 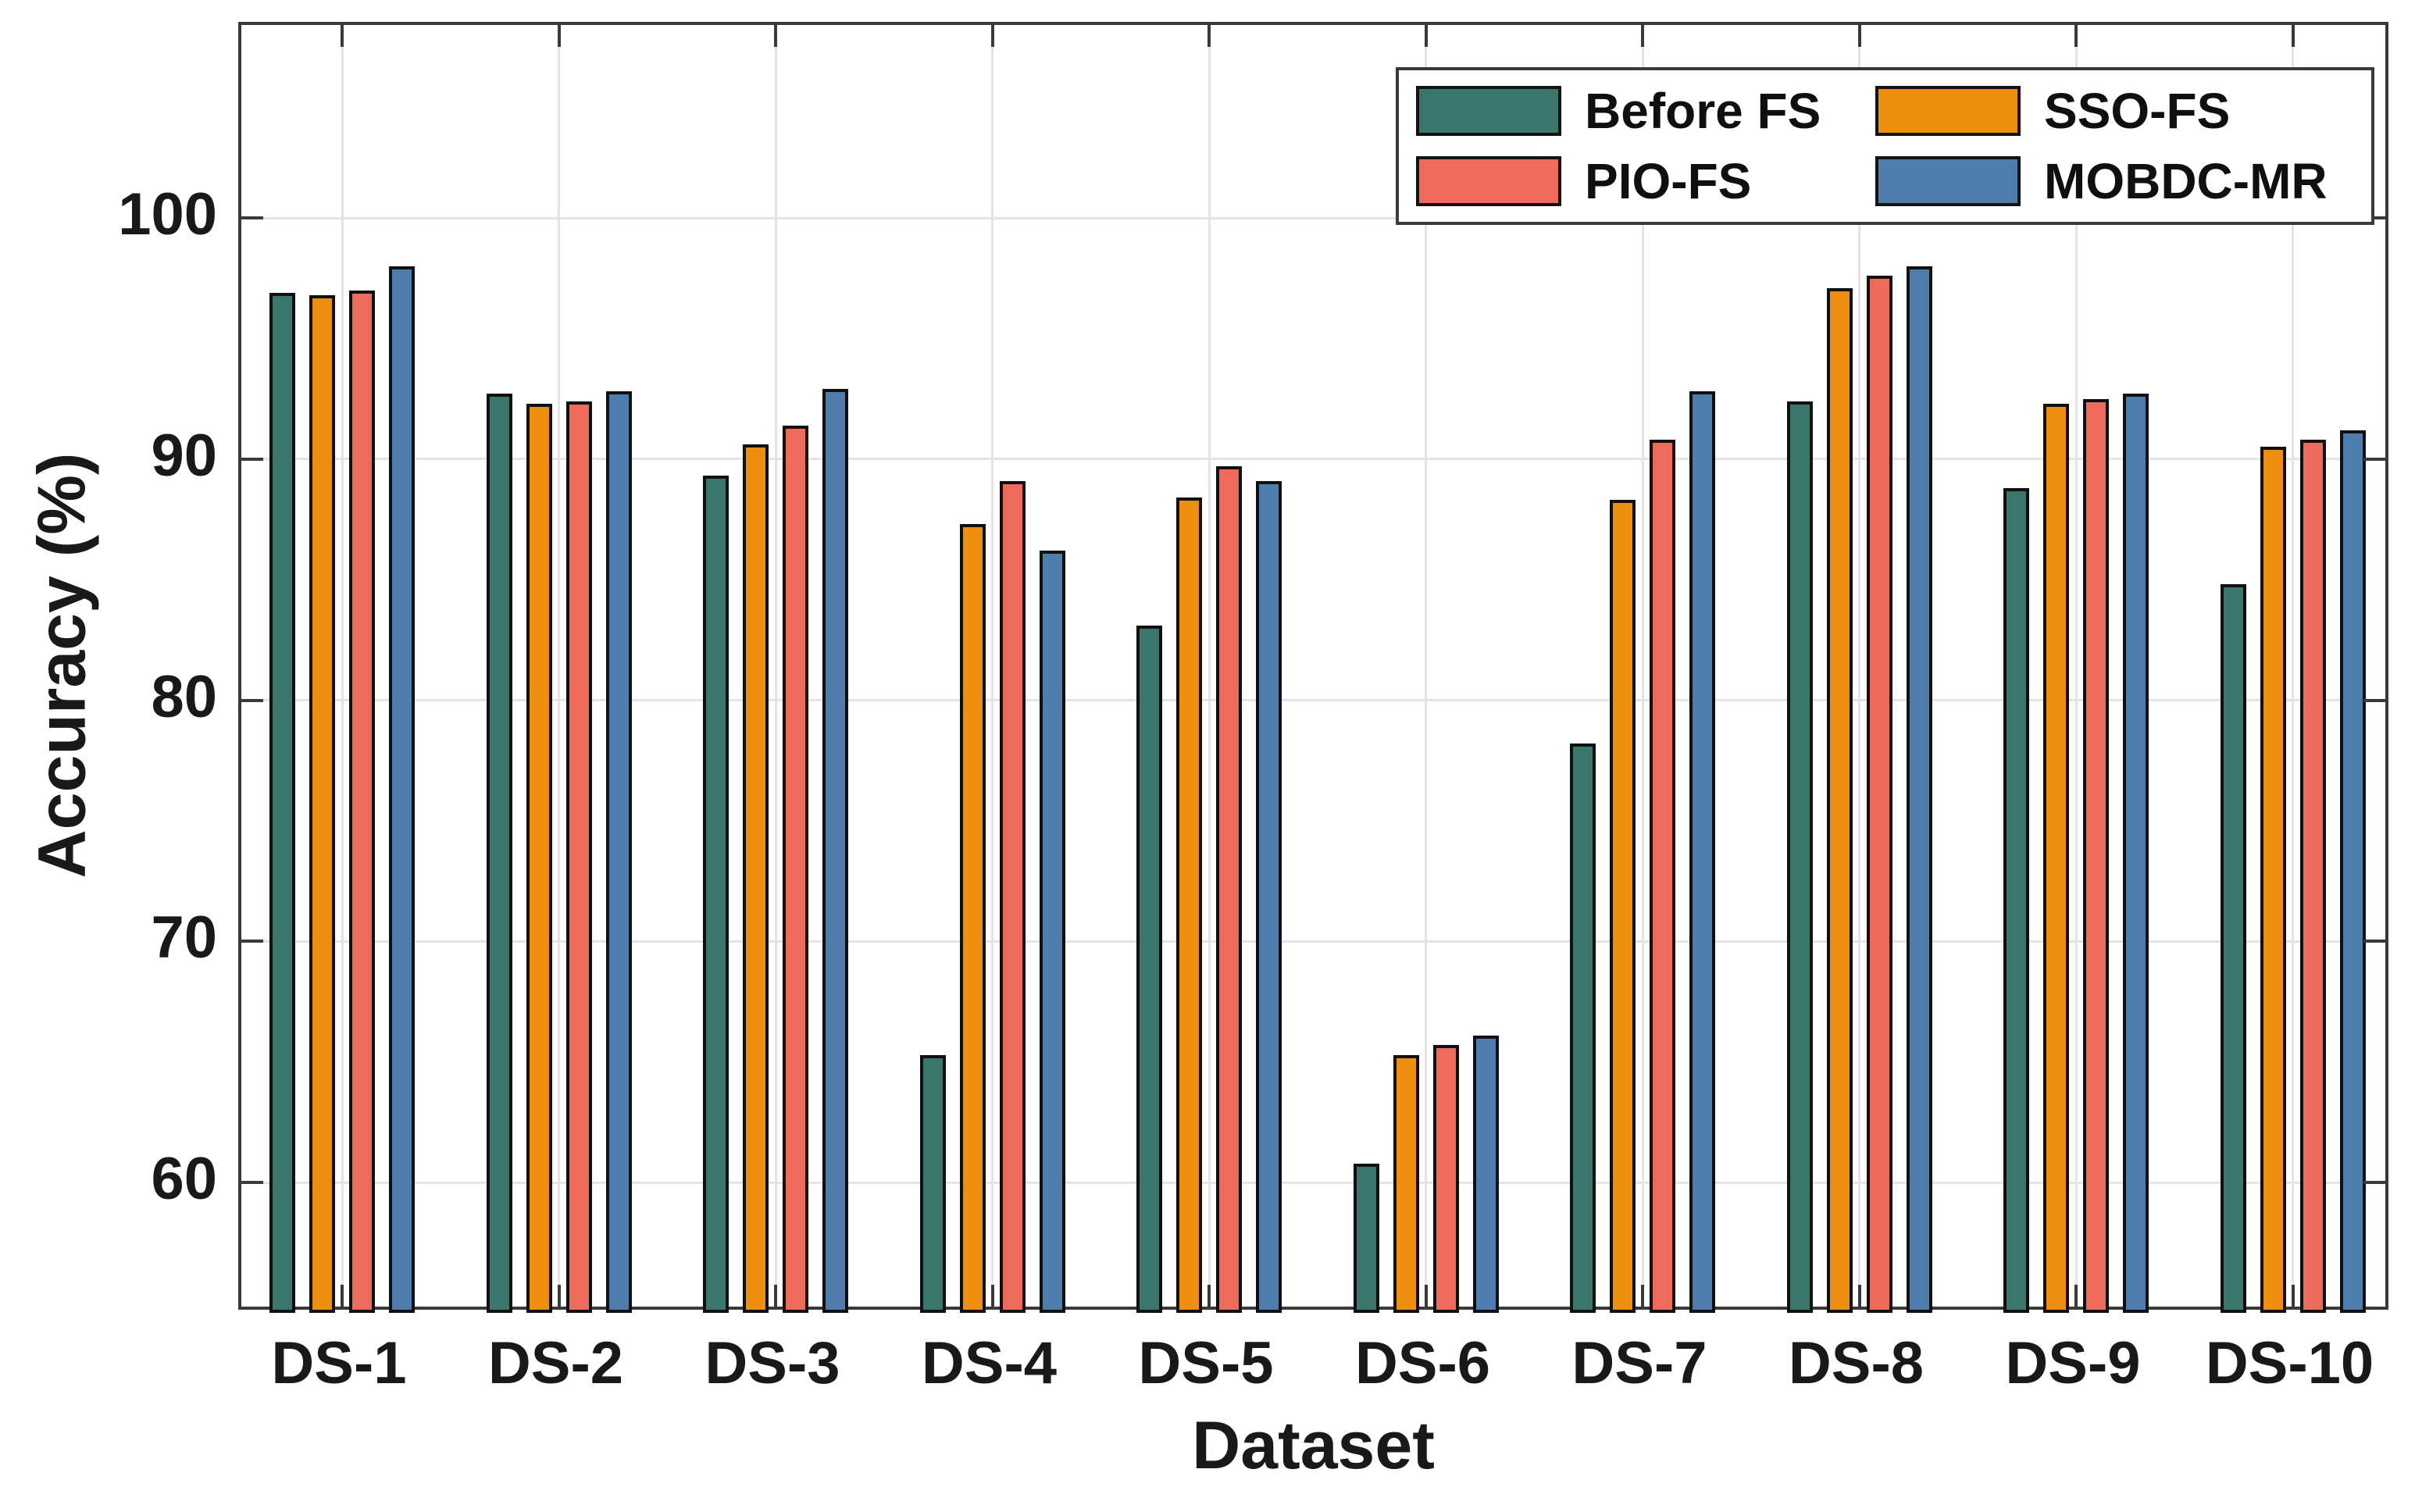 I want to click on bar-ds-9-sso-fs, so click(x=2056, y=858).